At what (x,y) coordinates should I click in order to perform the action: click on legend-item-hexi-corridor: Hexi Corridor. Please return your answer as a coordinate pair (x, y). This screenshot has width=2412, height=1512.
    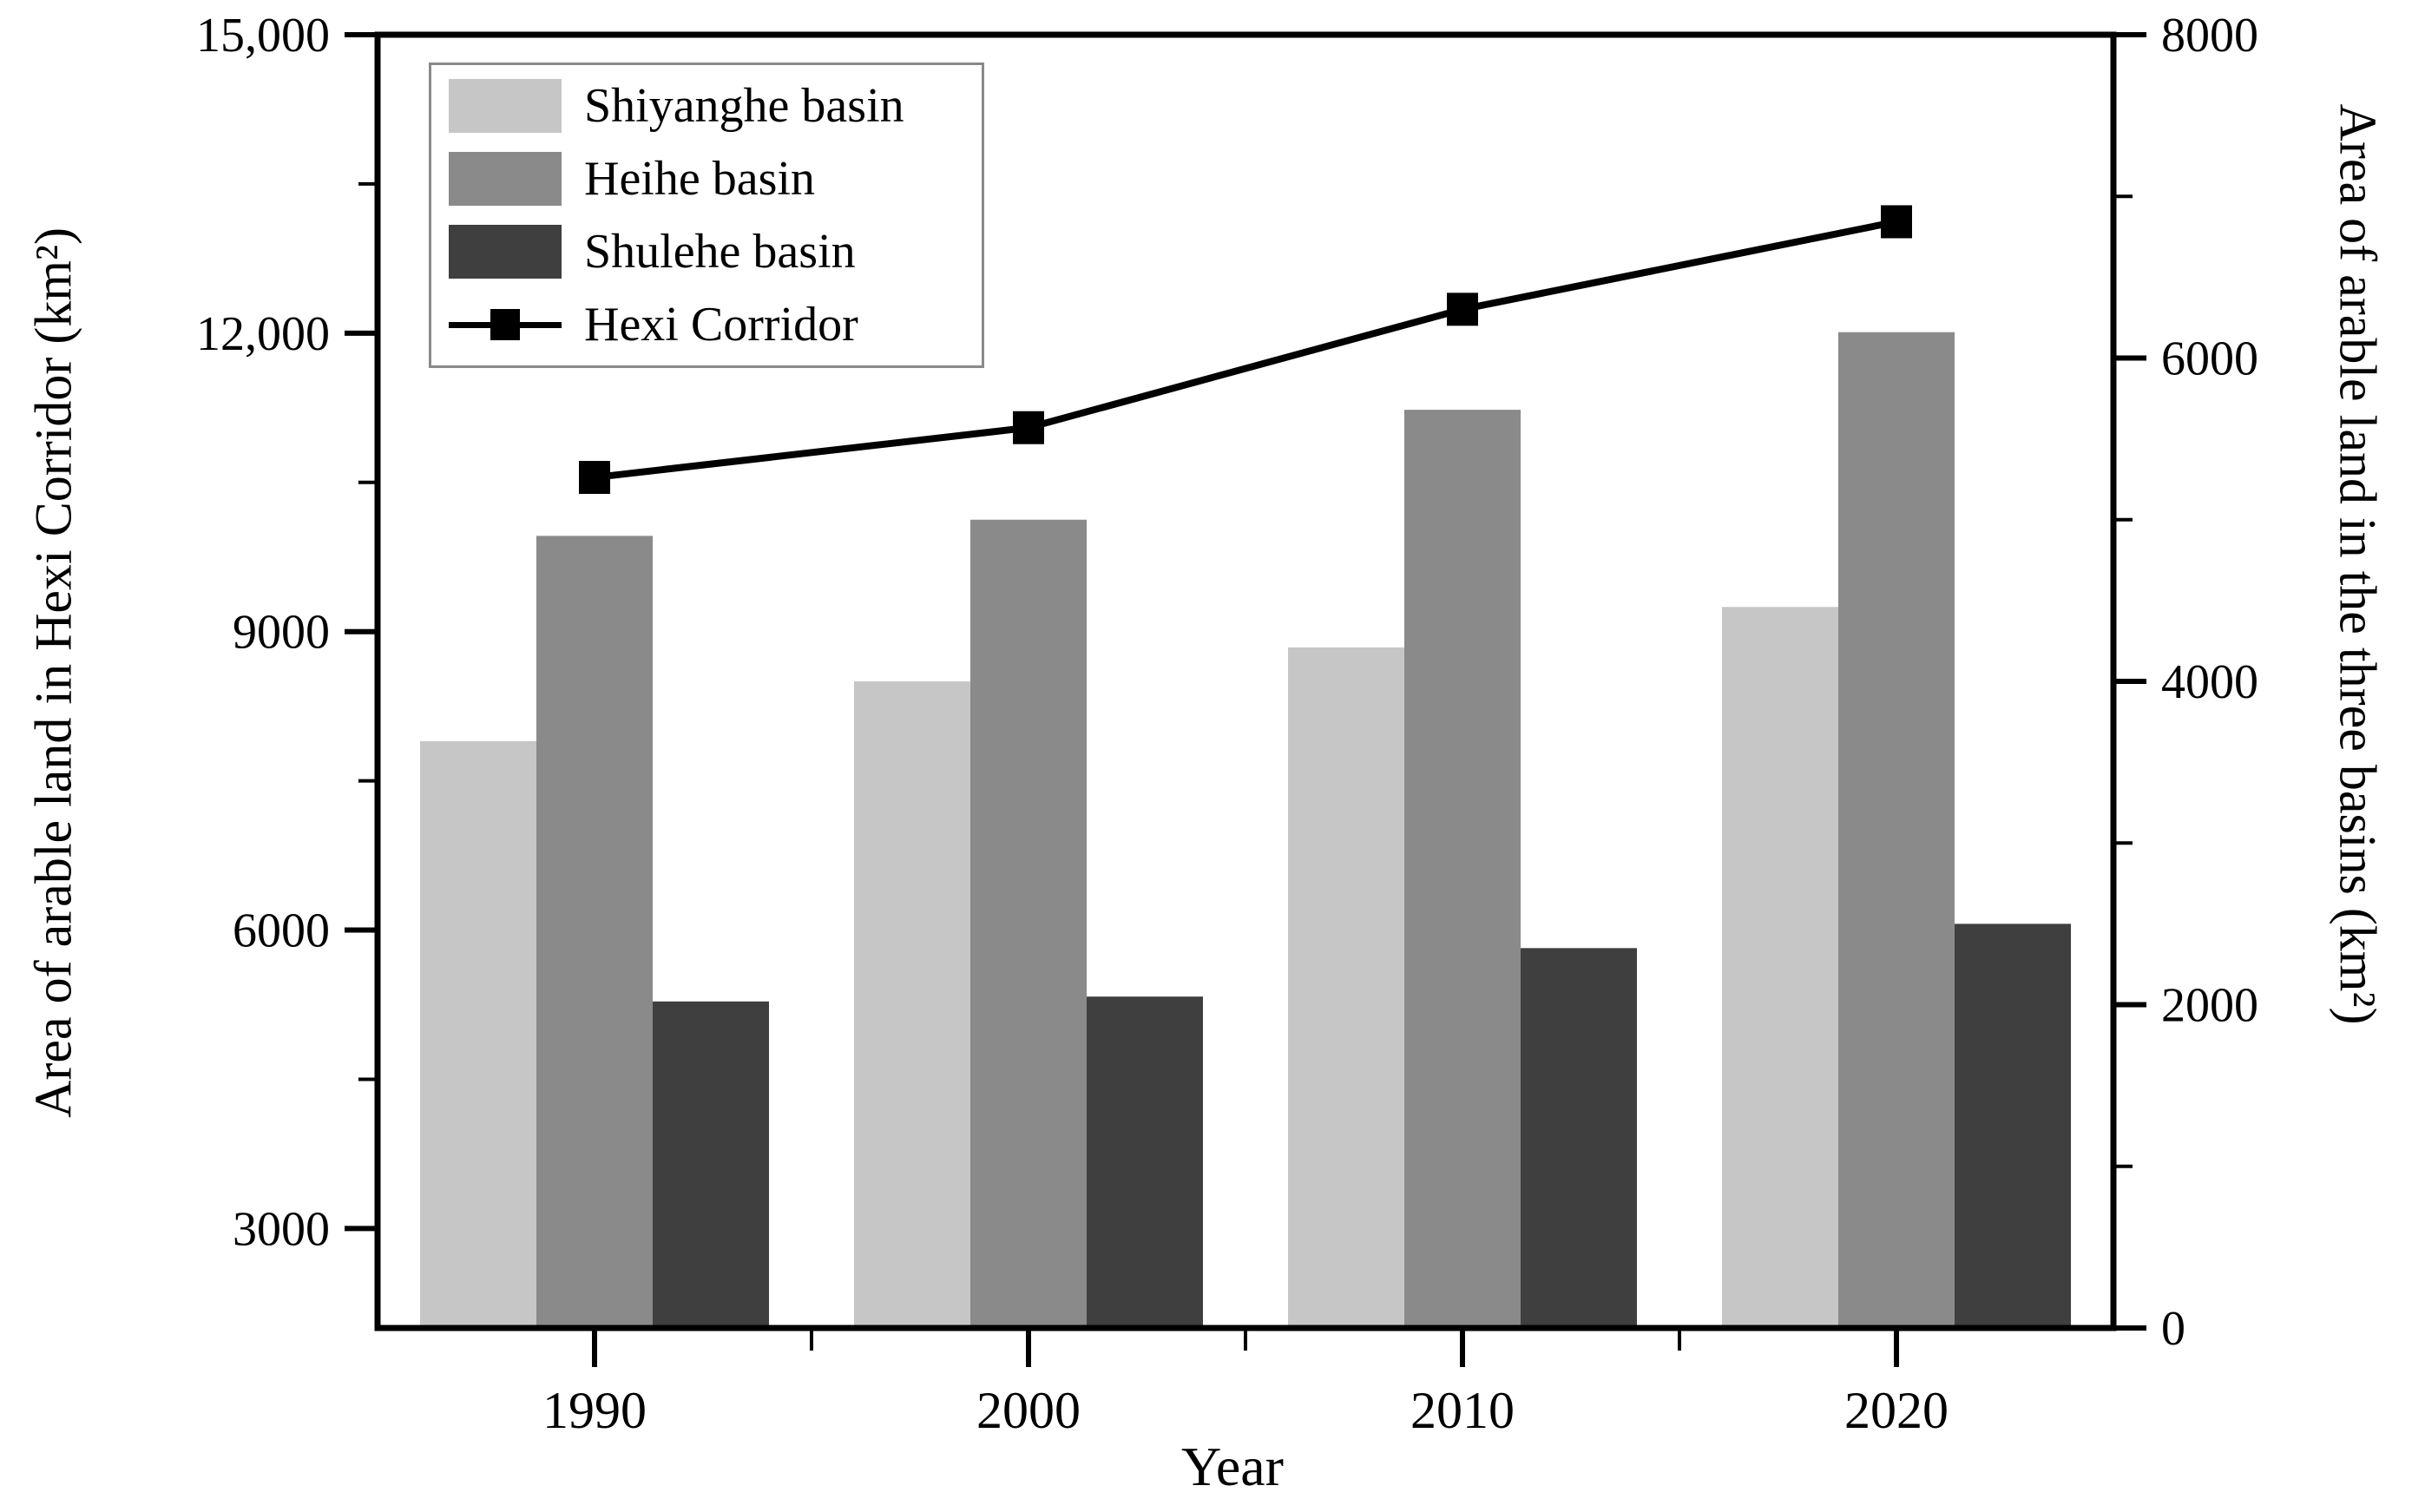
    Looking at the image, I should click on (706, 325).